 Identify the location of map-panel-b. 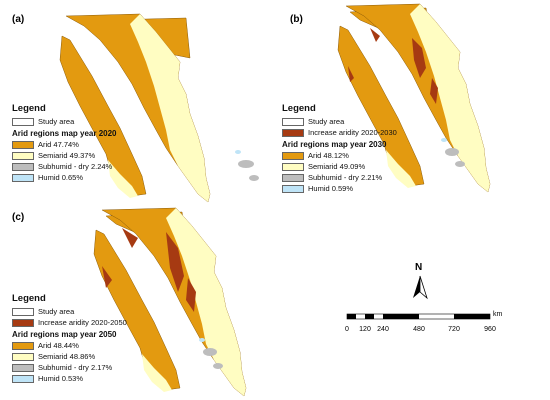
(414, 98).